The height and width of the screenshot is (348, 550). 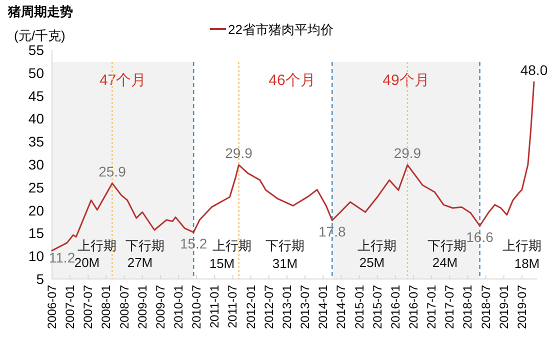 I want to click on annotation: 25M, so click(x=372, y=262).